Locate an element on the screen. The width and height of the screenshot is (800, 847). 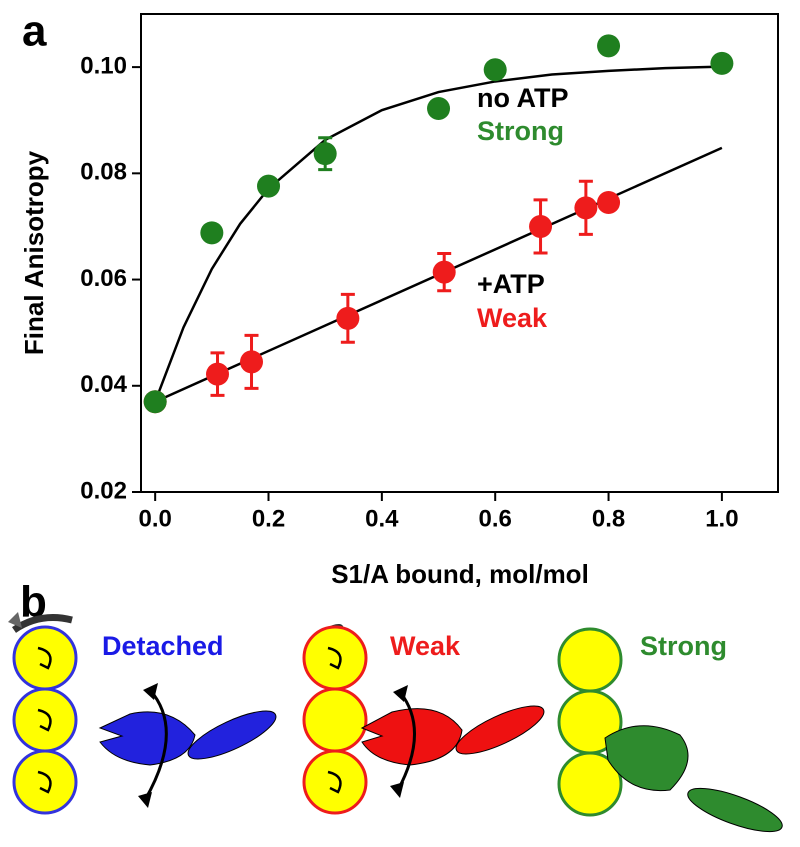
annotation: Strong is located at coordinates (520, 131).